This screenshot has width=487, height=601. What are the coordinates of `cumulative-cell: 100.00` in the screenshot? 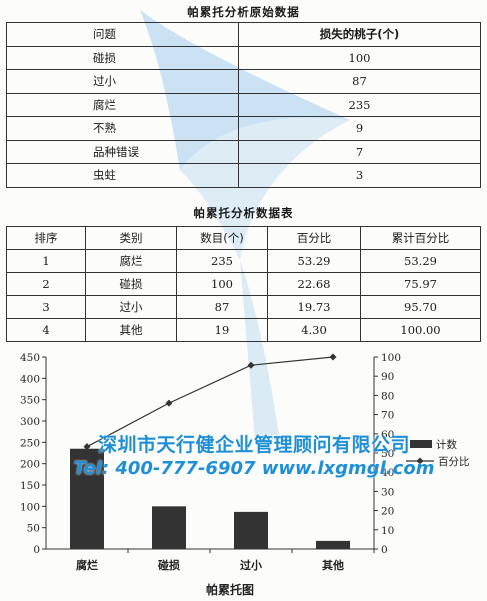 It's located at (420, 330).